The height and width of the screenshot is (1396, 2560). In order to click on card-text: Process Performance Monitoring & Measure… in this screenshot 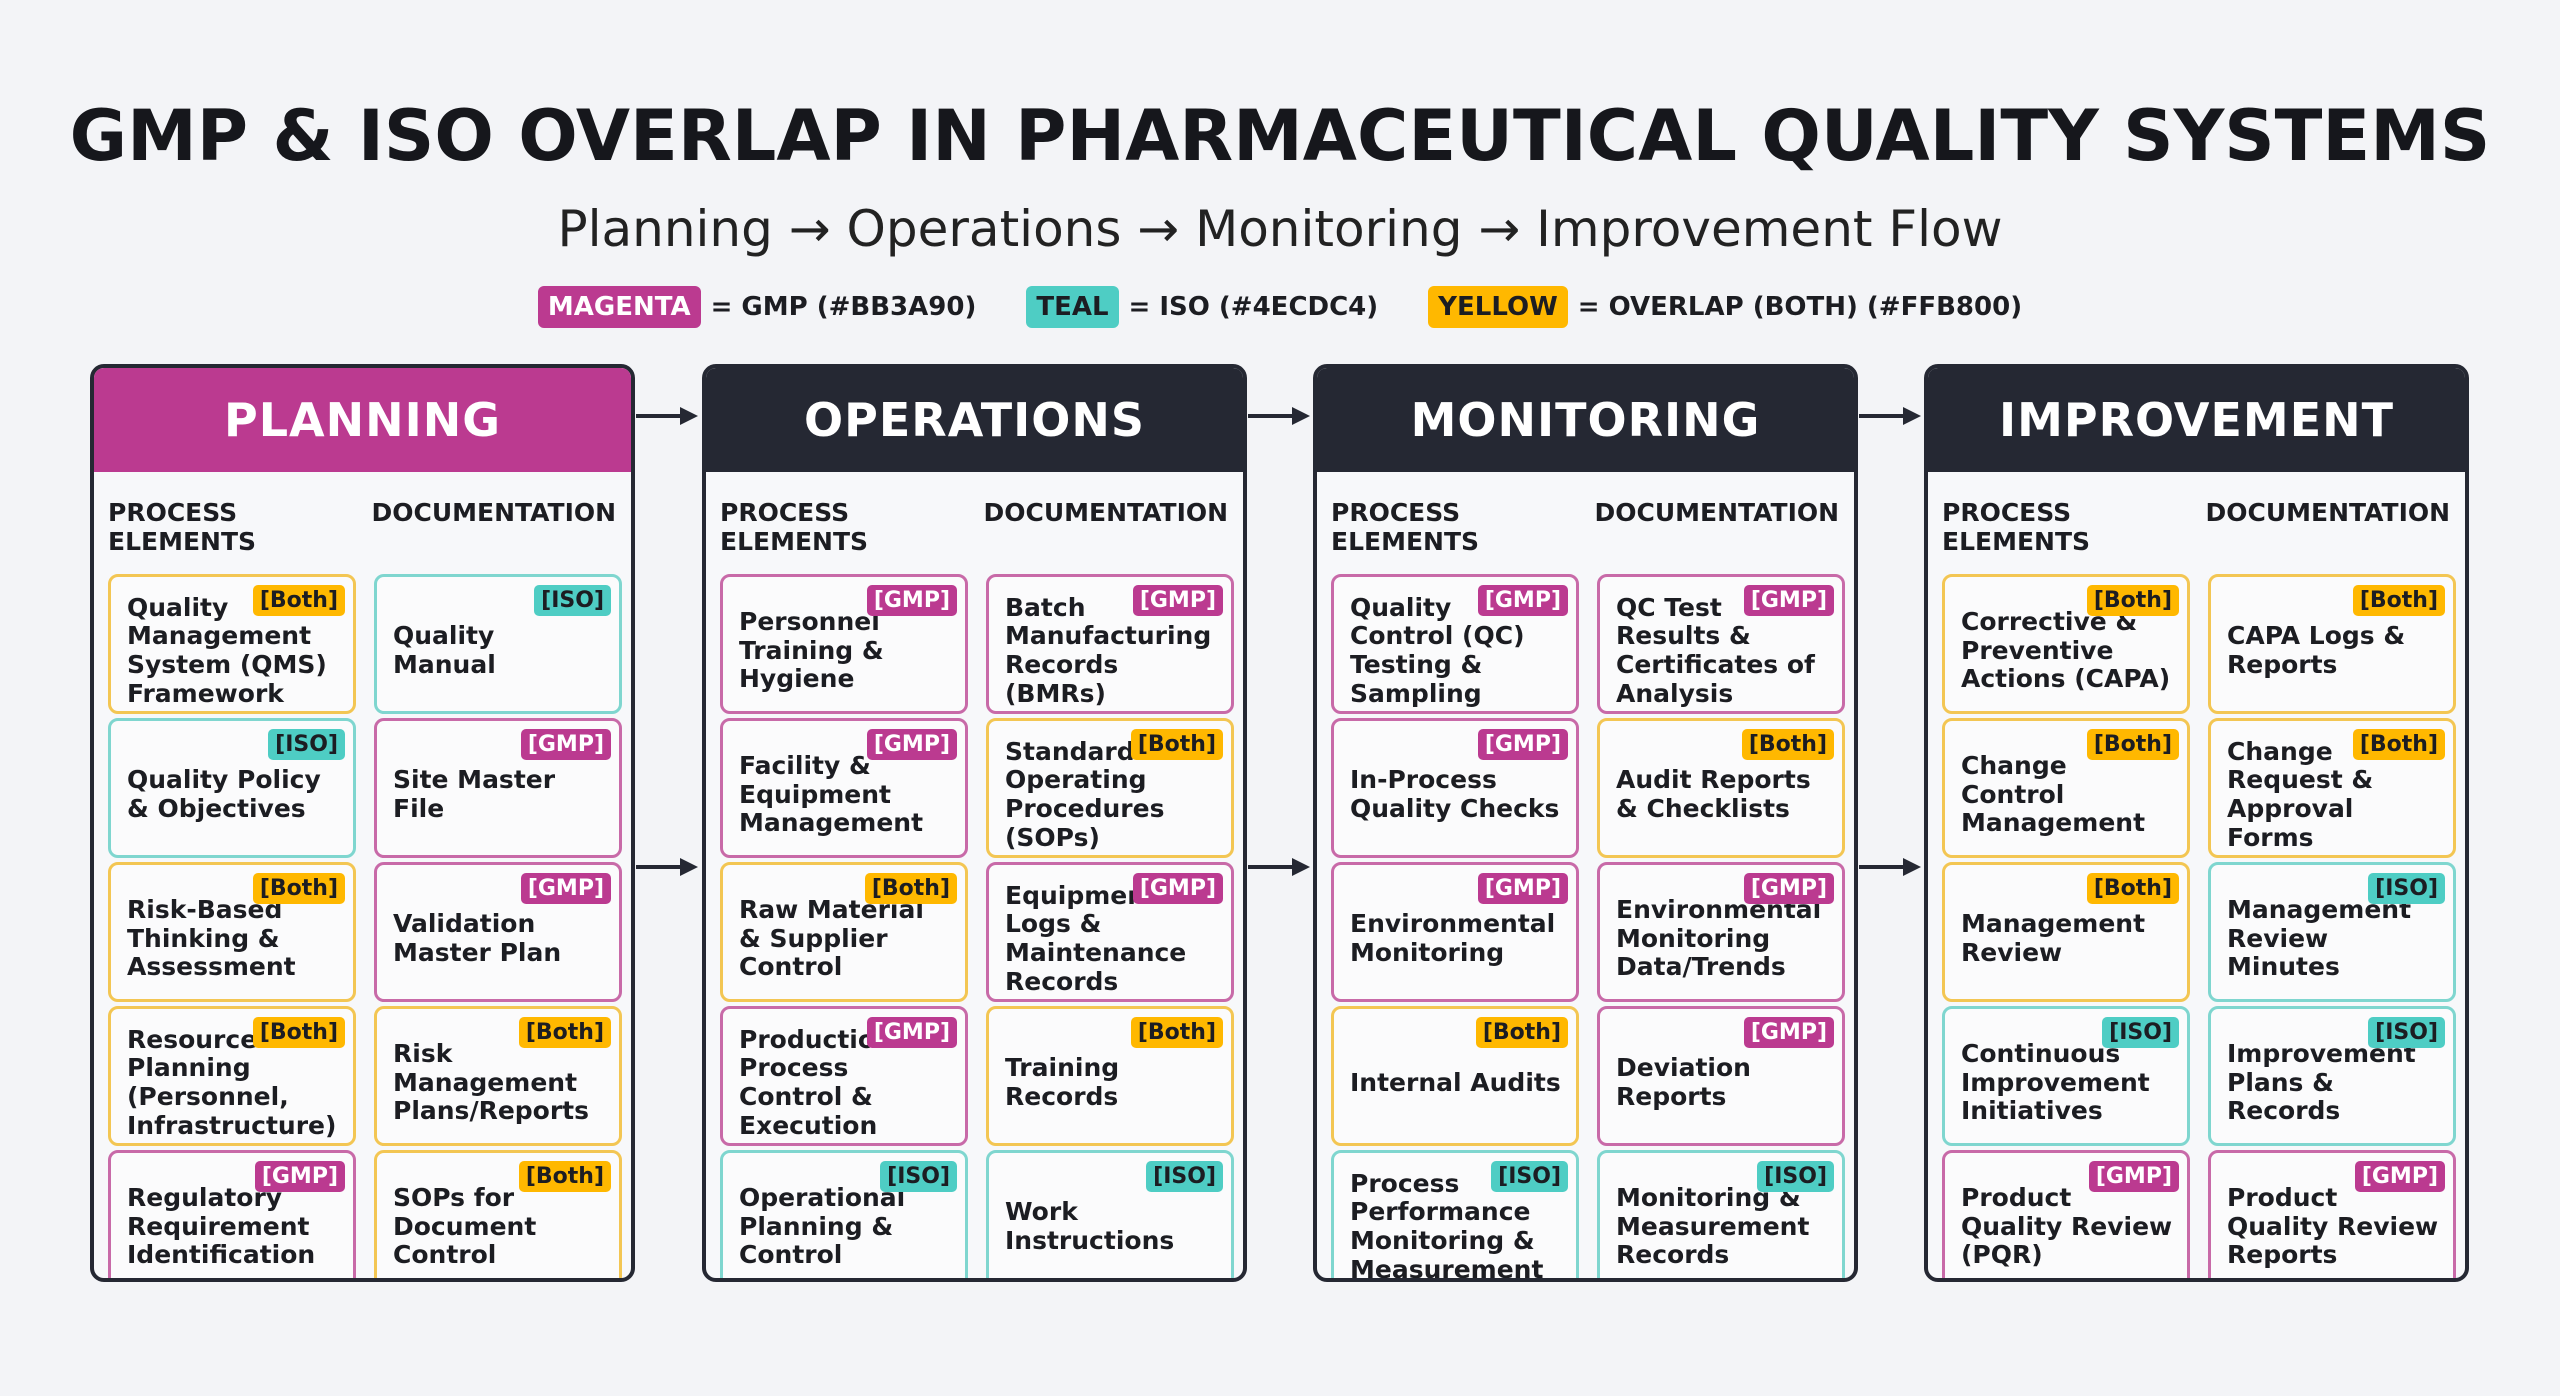, I will do `click(1447, 1225)`.